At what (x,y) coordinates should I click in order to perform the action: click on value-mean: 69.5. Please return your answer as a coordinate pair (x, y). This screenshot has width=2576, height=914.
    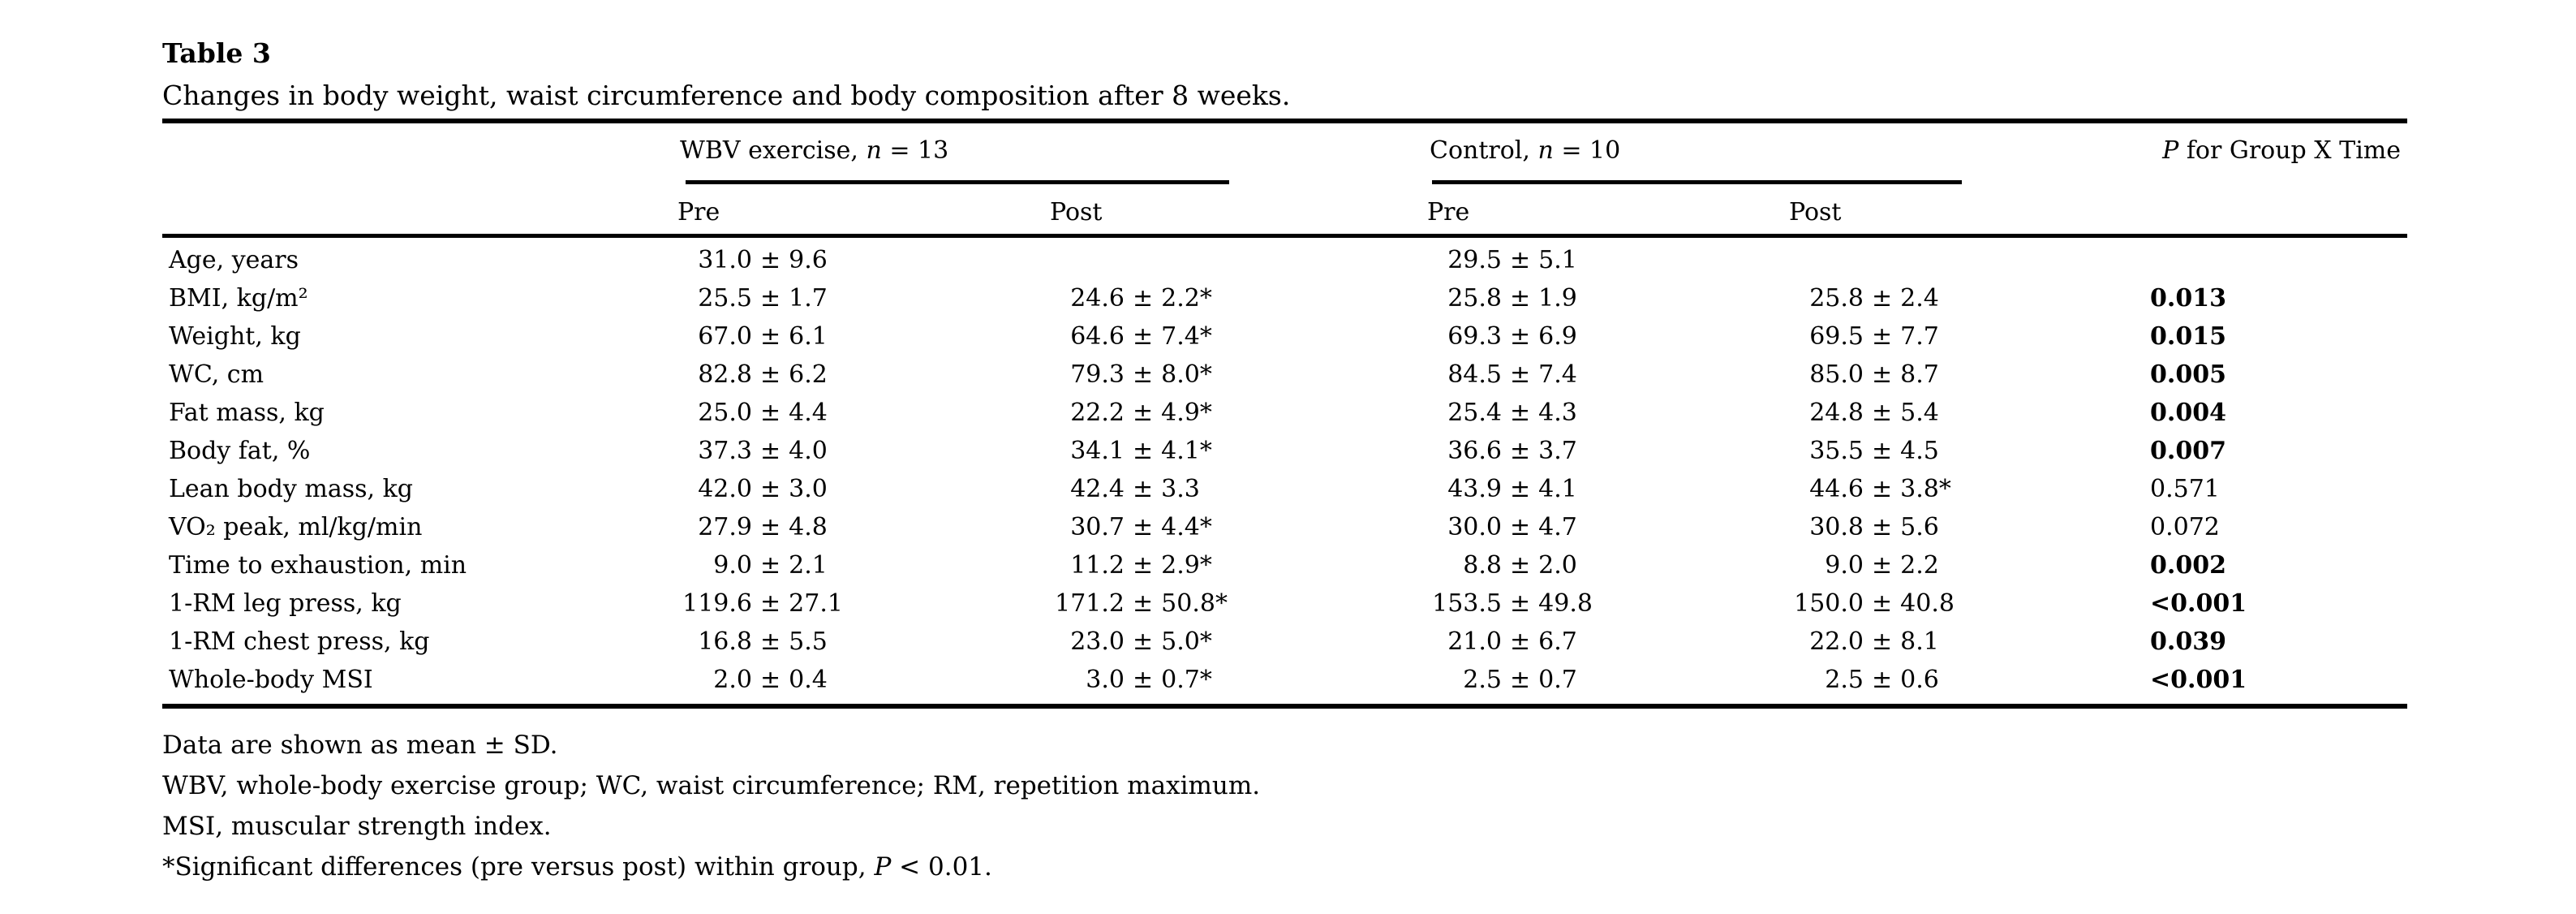
    Looking at the image, I should click on (1836, 336).